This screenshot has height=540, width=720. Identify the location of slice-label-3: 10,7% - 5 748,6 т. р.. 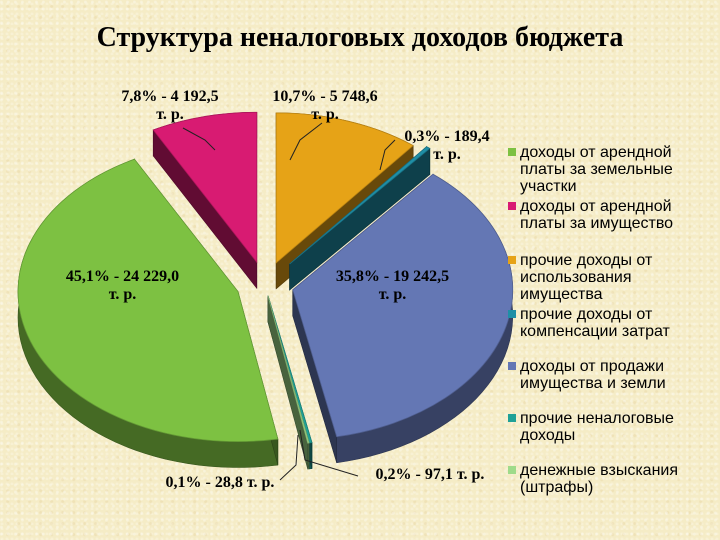
(325, 106).